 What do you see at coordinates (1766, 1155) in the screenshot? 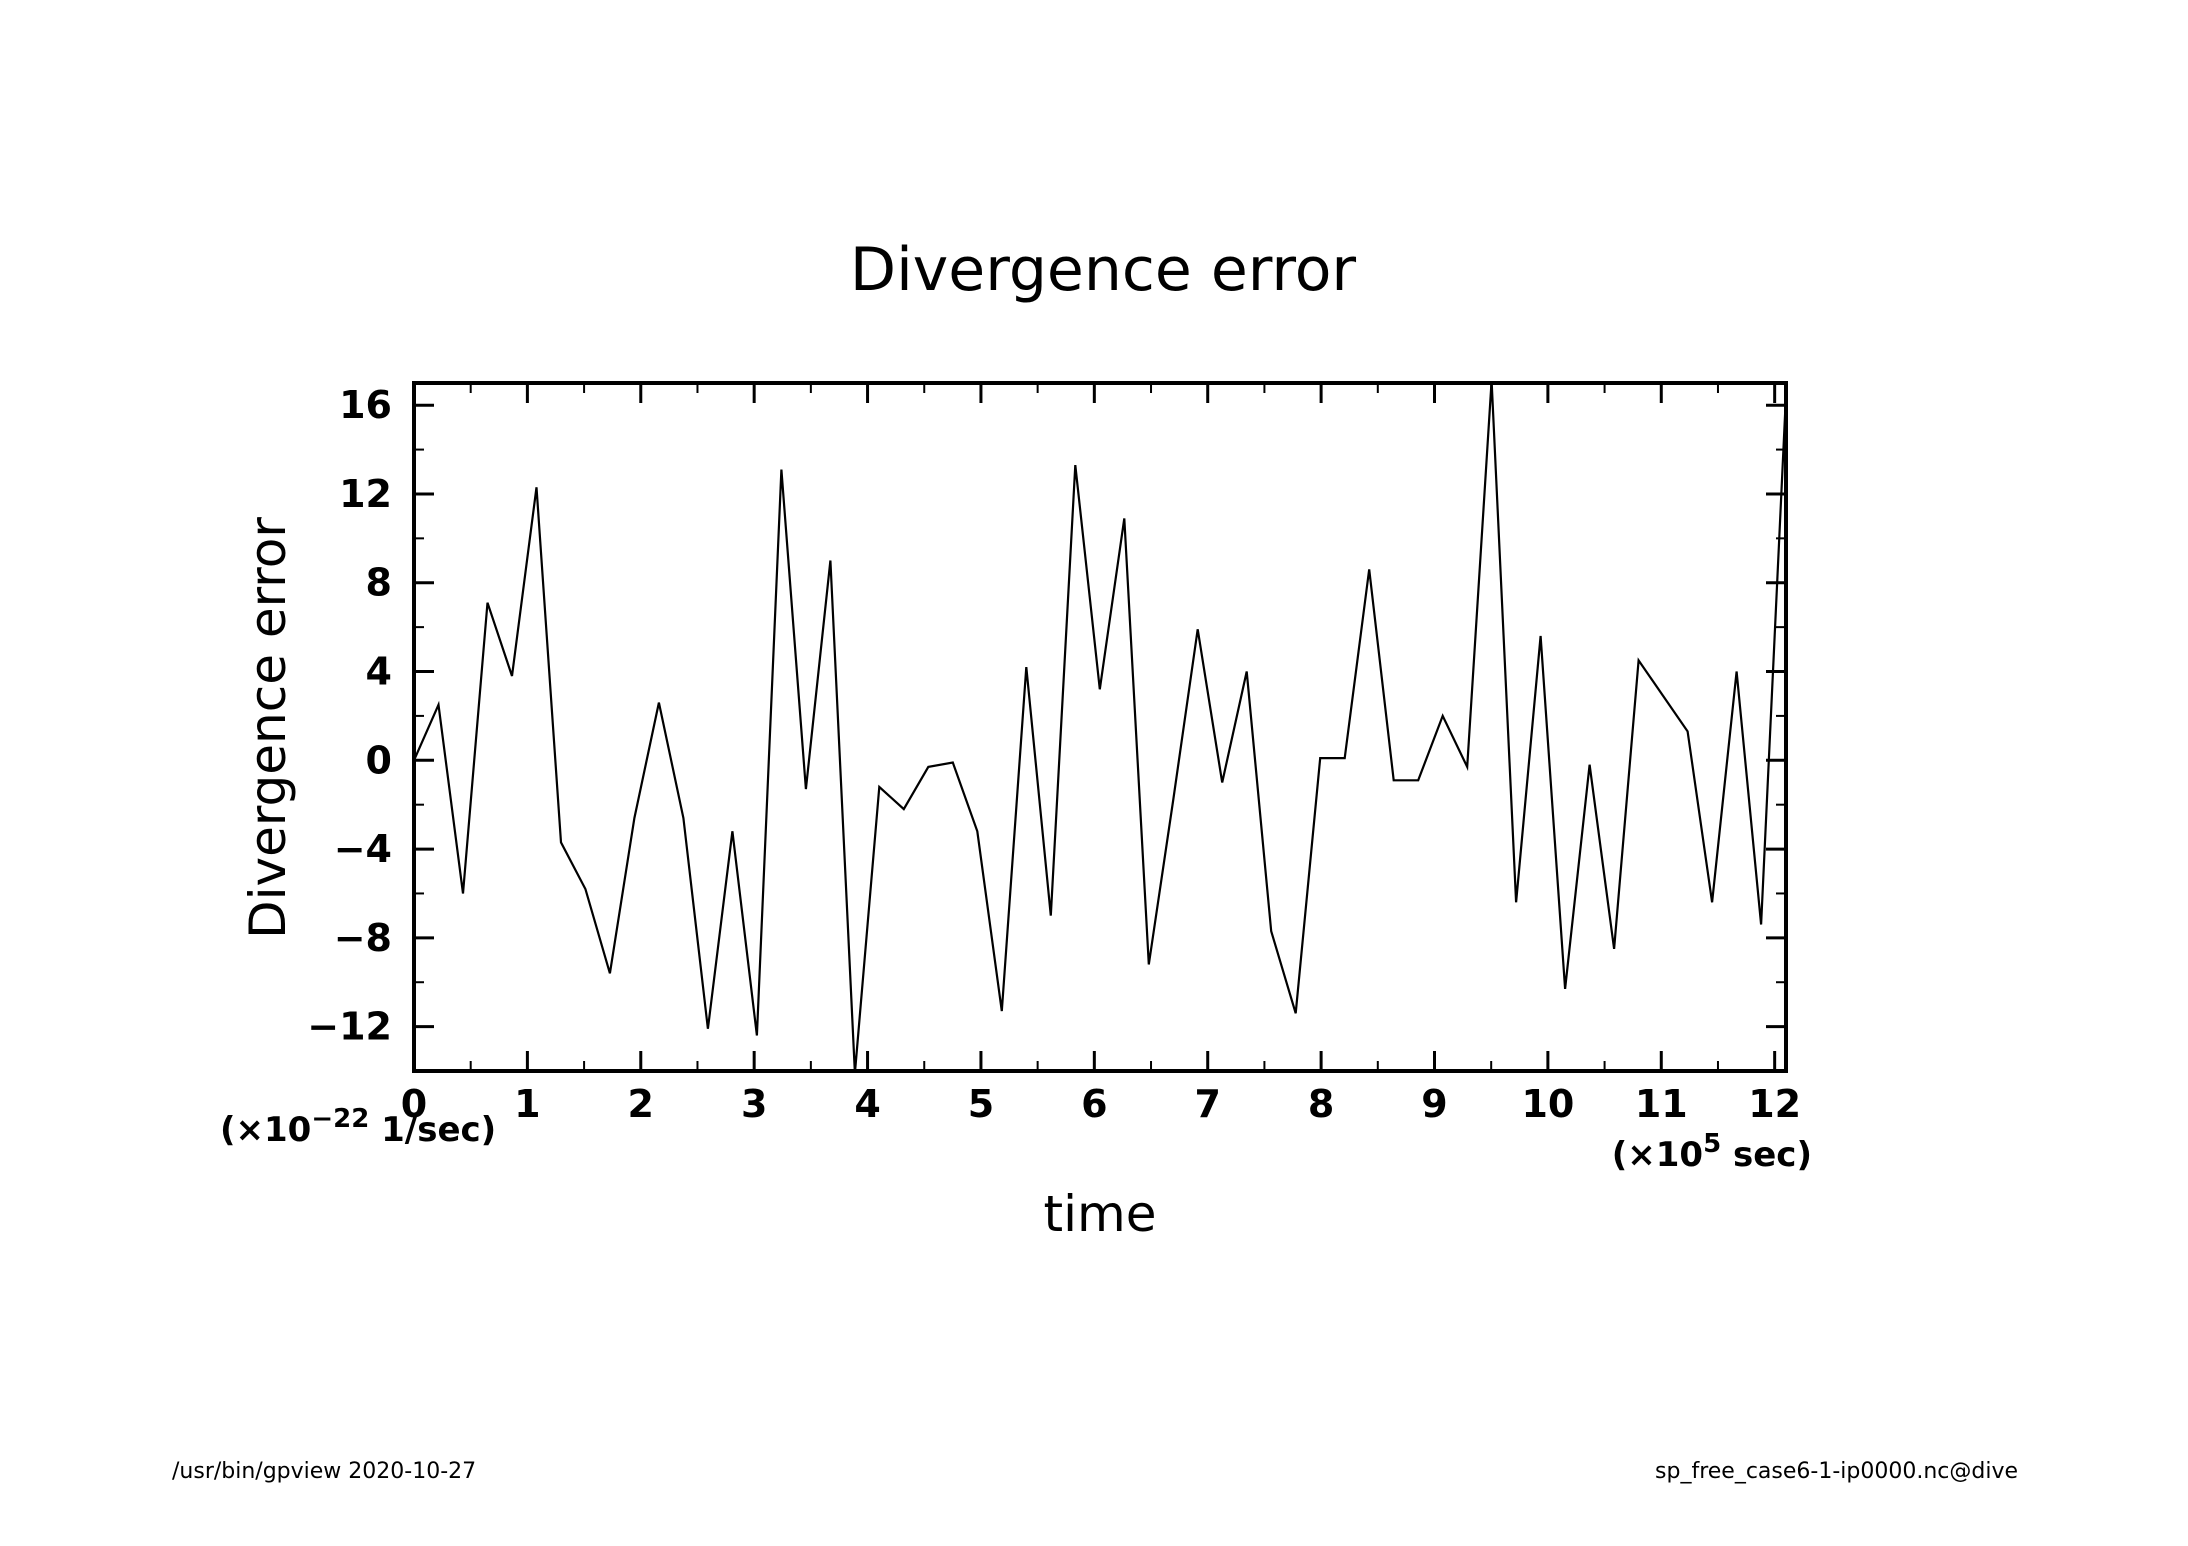
I see `x-unit-suffix: sec)` at bounding box center [1766, 1155].